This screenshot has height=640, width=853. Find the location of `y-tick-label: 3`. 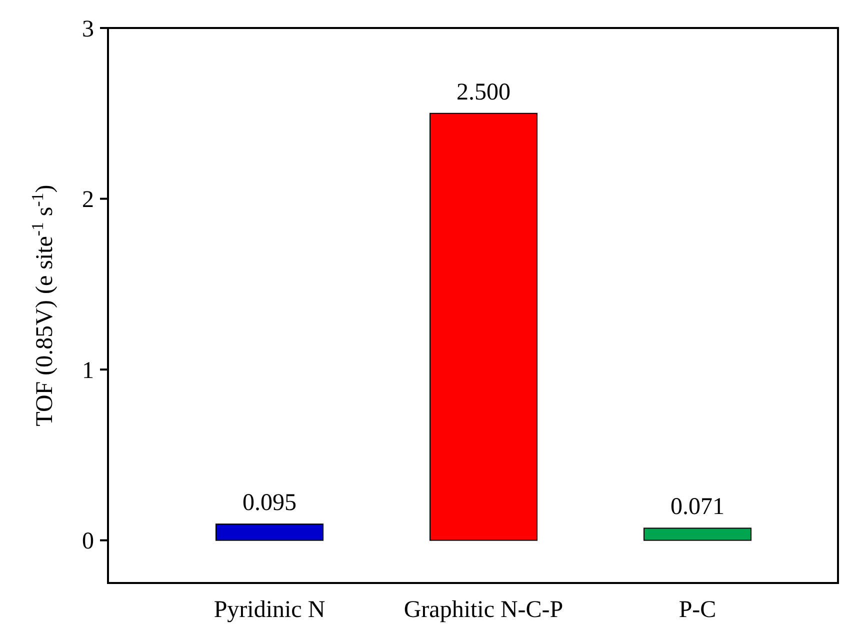

y-tick-label: 3 is located at coordinates (88, 29).